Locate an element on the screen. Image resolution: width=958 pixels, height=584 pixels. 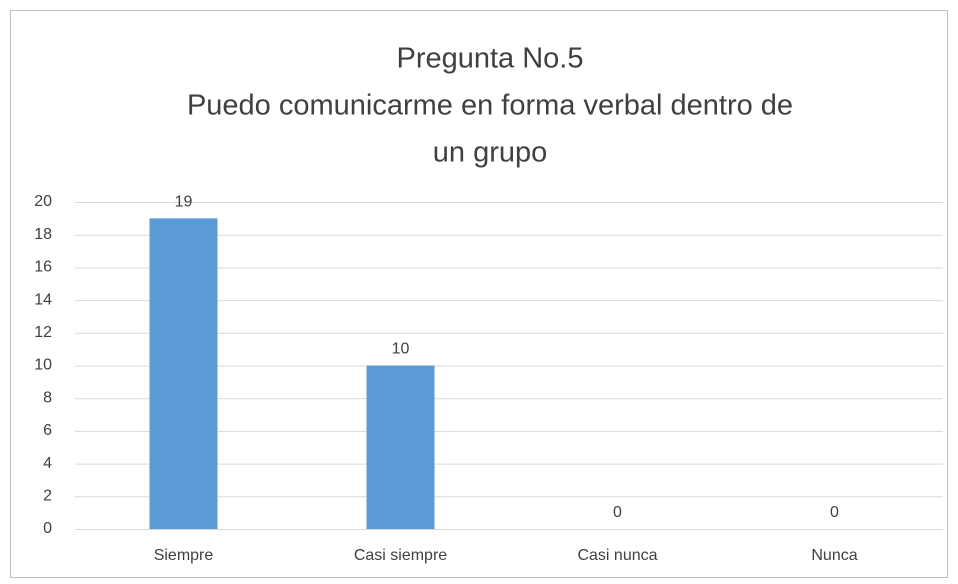
y-tick-label: 14 is located at coordinates (43, 299).